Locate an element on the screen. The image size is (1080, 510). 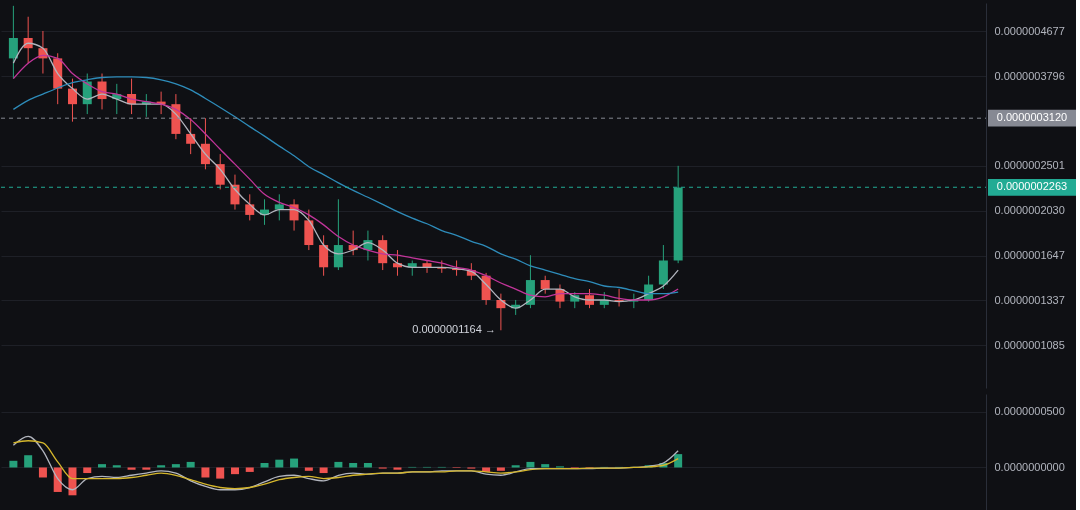
y-tick-label: 0.0000001337 is located at coordinates (1029, 299).